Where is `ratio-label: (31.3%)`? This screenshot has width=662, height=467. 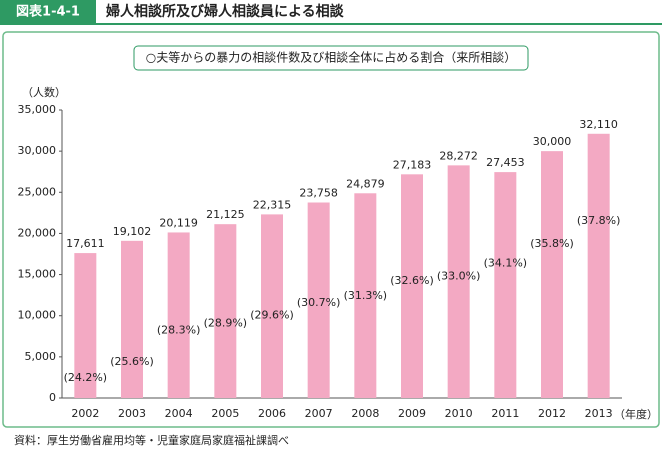 ratio-label: (31.3%) is located at coordinates (366, 295).